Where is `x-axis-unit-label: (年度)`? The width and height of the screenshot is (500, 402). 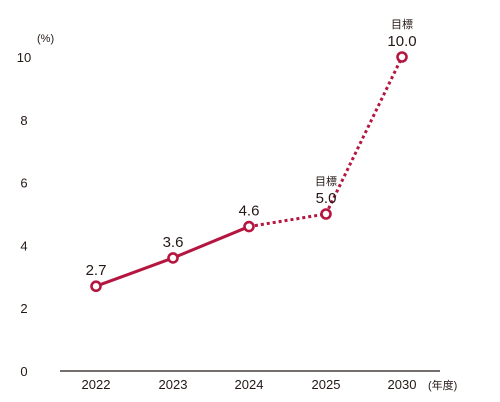
x-axis-unit-label: (年度) is located at coordinates (442, 385).